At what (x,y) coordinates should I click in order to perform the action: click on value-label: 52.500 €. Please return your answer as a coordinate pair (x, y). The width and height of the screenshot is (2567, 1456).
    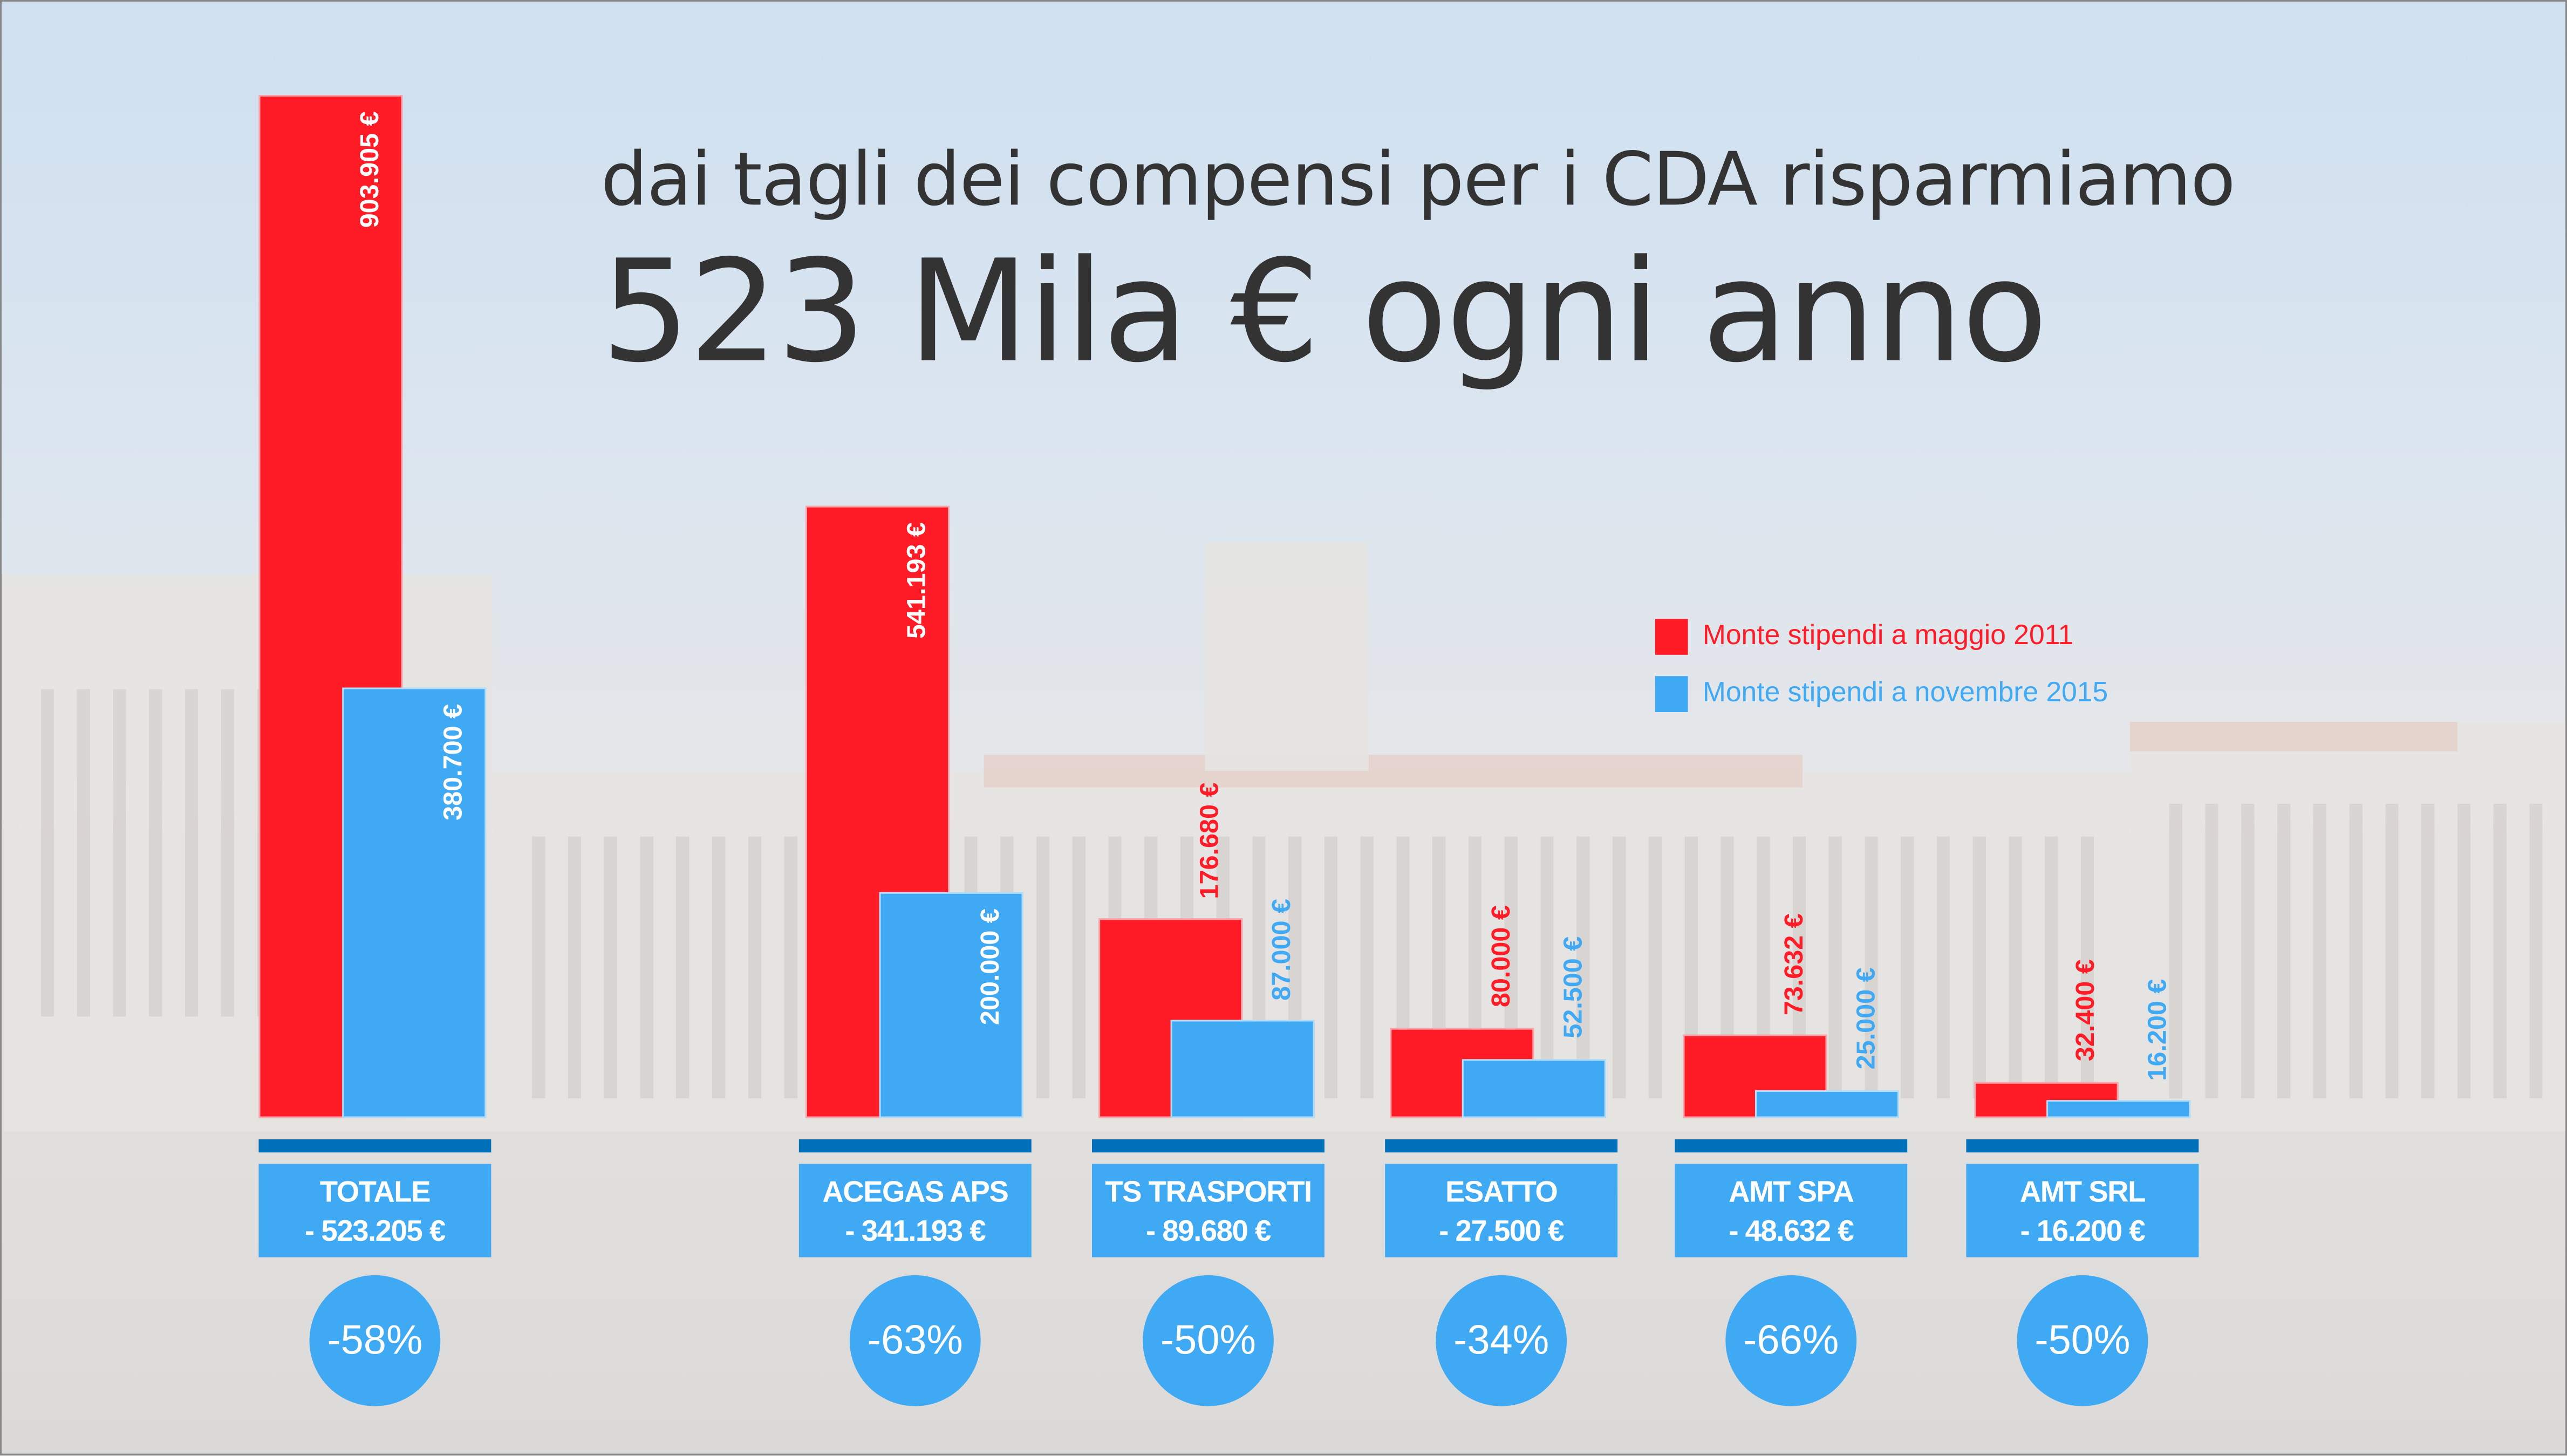
    Looking at the image, I should click on (1574, 988).